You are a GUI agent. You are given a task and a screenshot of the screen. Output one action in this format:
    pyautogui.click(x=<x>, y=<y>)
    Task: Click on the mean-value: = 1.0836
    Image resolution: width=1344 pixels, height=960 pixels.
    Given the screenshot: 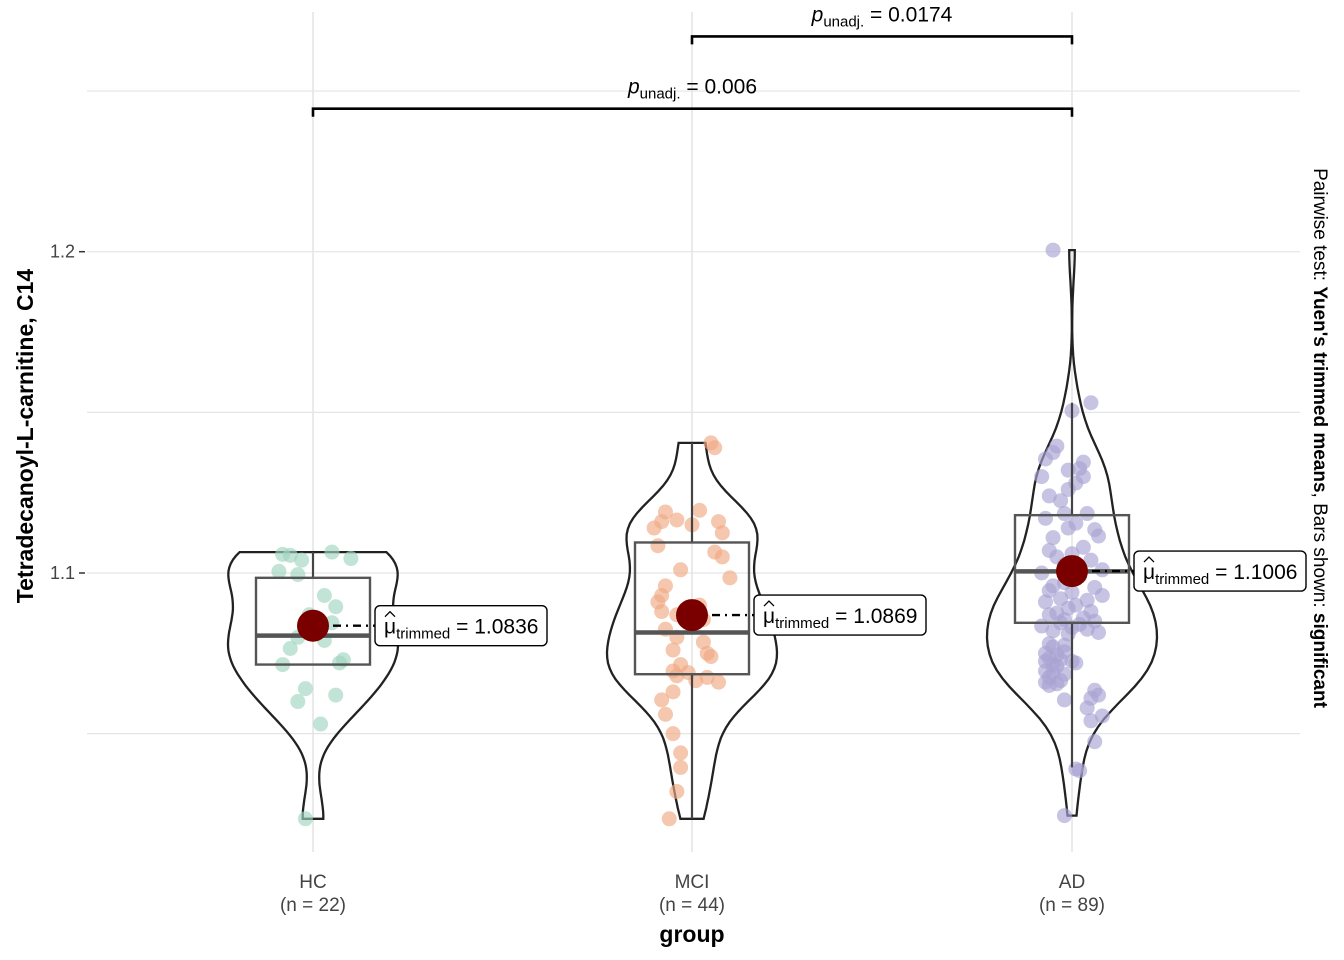 What is the action you would take?
    pyautogui.click(x=494, y=627)
    